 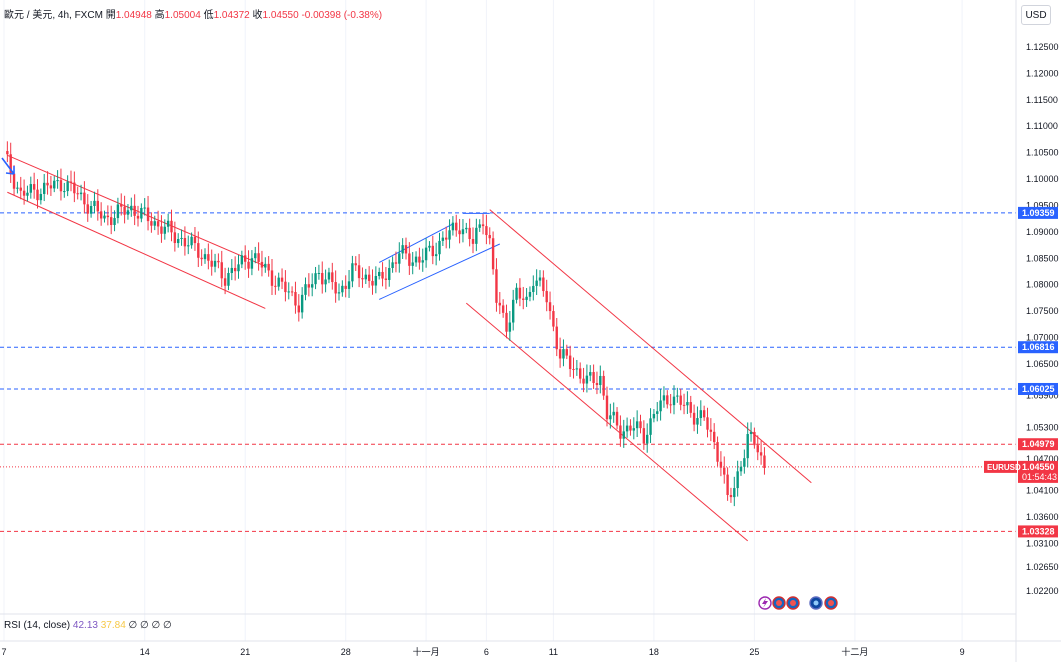 What do you see at coordinates (231, 15) in the screenshot?
I see `low-value: 1.04372` at bounding box center [231, 15].